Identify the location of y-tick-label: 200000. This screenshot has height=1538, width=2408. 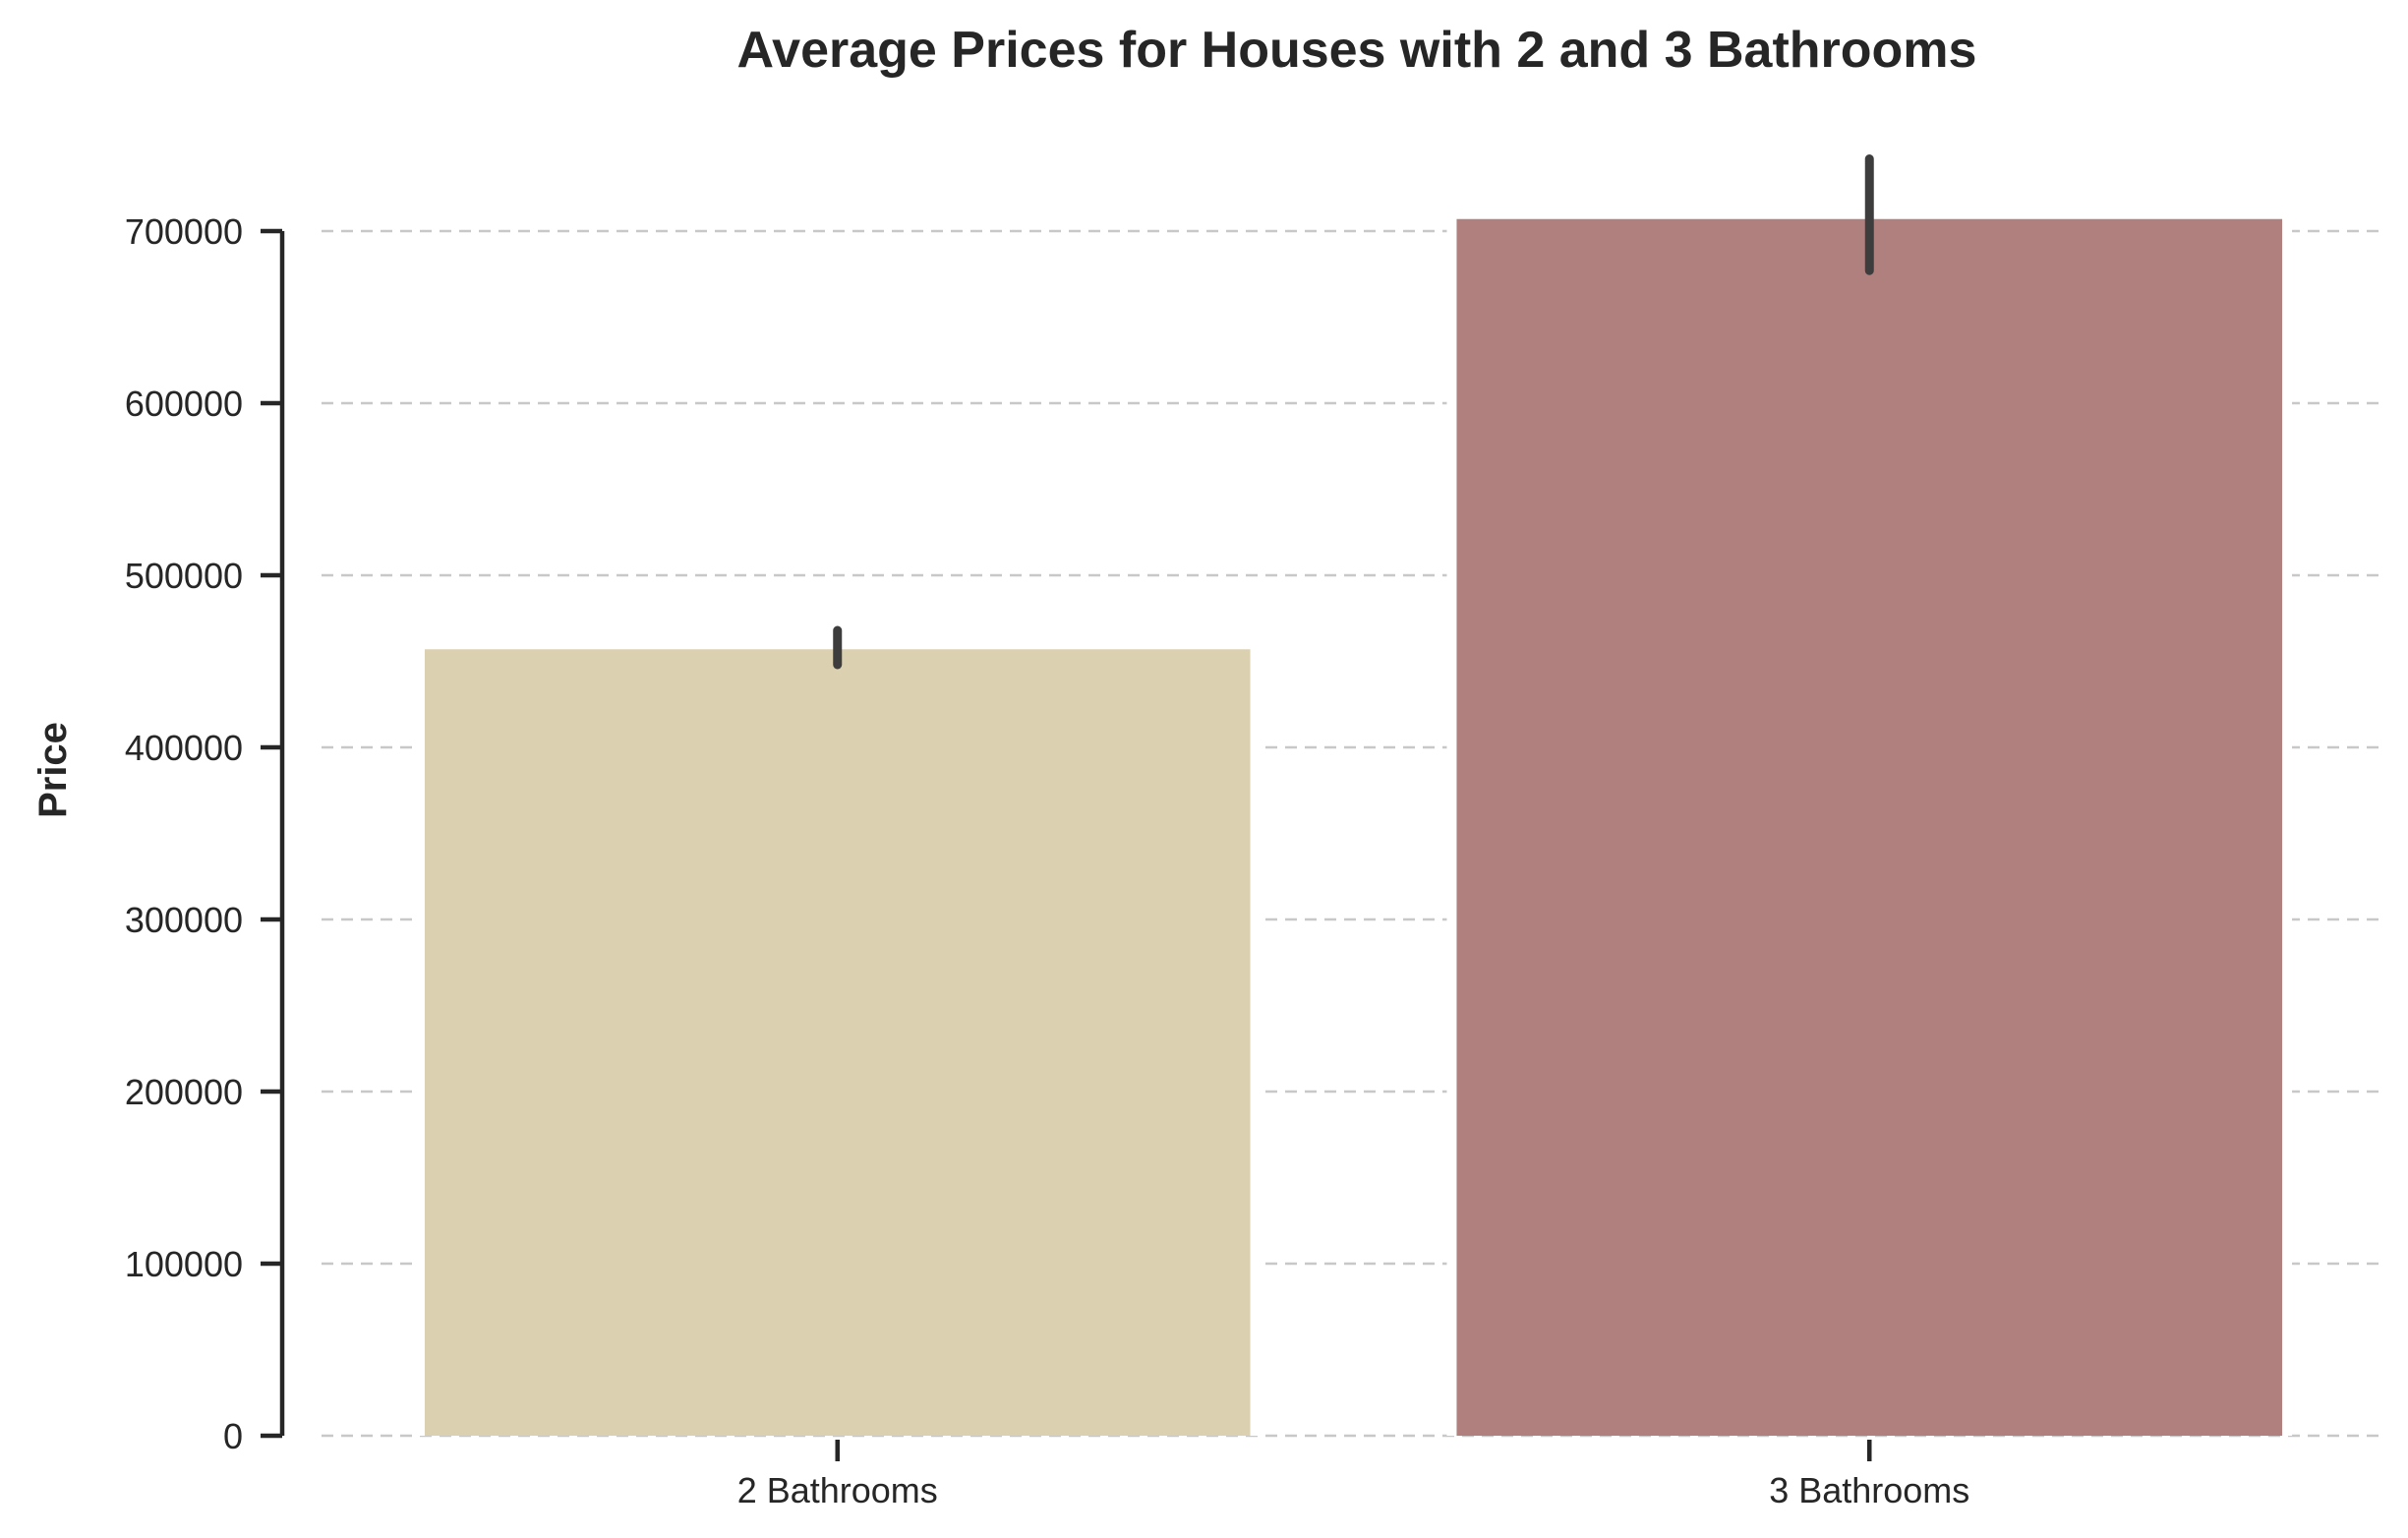
(184, 1092).